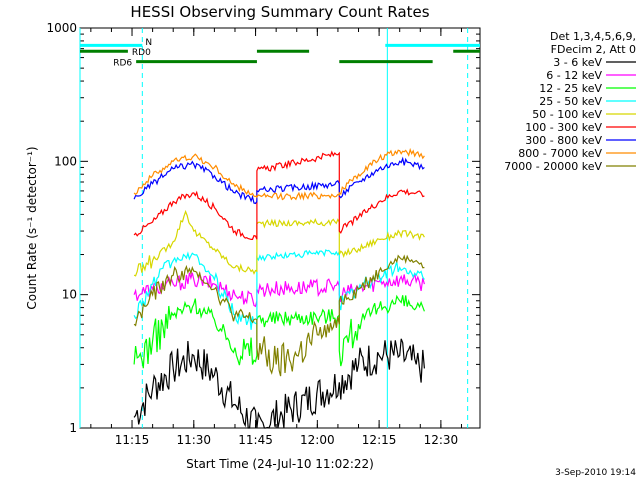  Describe the element at coordinates (577, 62) in the screenshot. I see `legend-label: 3 - 6 keV` at that location.